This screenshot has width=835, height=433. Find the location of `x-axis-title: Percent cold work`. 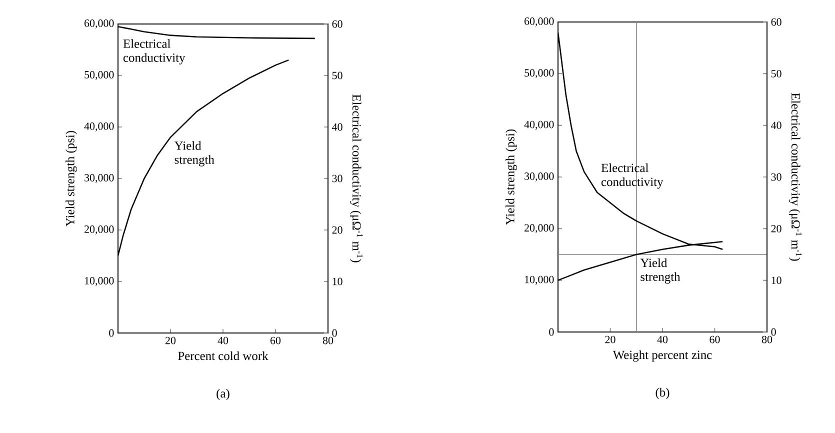

x-axis-title: Percent cold work is located at coordinates (223, 355).